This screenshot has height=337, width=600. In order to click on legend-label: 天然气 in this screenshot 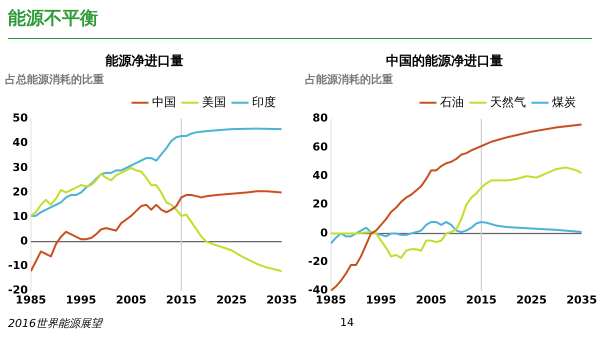, I will do `click(508, 101)`.